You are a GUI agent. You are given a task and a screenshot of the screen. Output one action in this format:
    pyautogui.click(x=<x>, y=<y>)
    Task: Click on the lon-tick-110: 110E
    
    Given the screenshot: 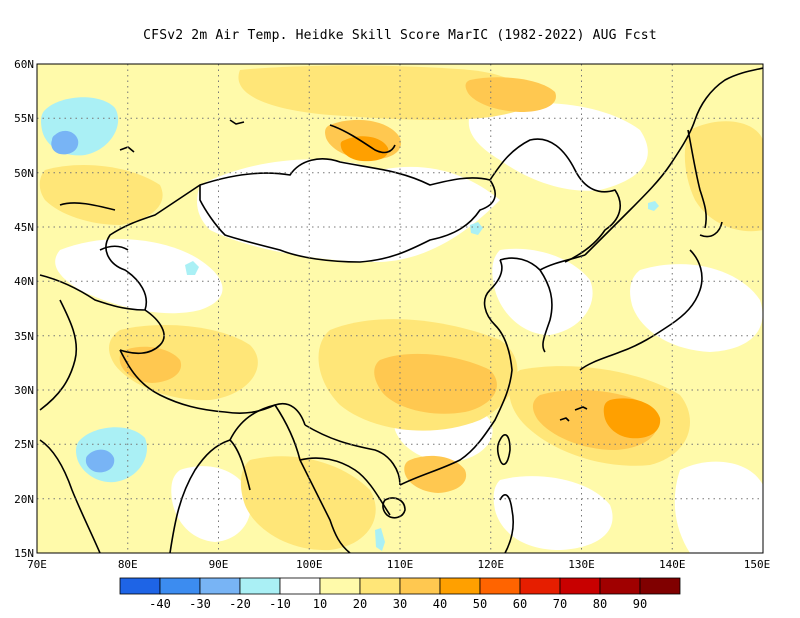 What is the action you would take?
    pyautogui.click(x=400, y=564)
    